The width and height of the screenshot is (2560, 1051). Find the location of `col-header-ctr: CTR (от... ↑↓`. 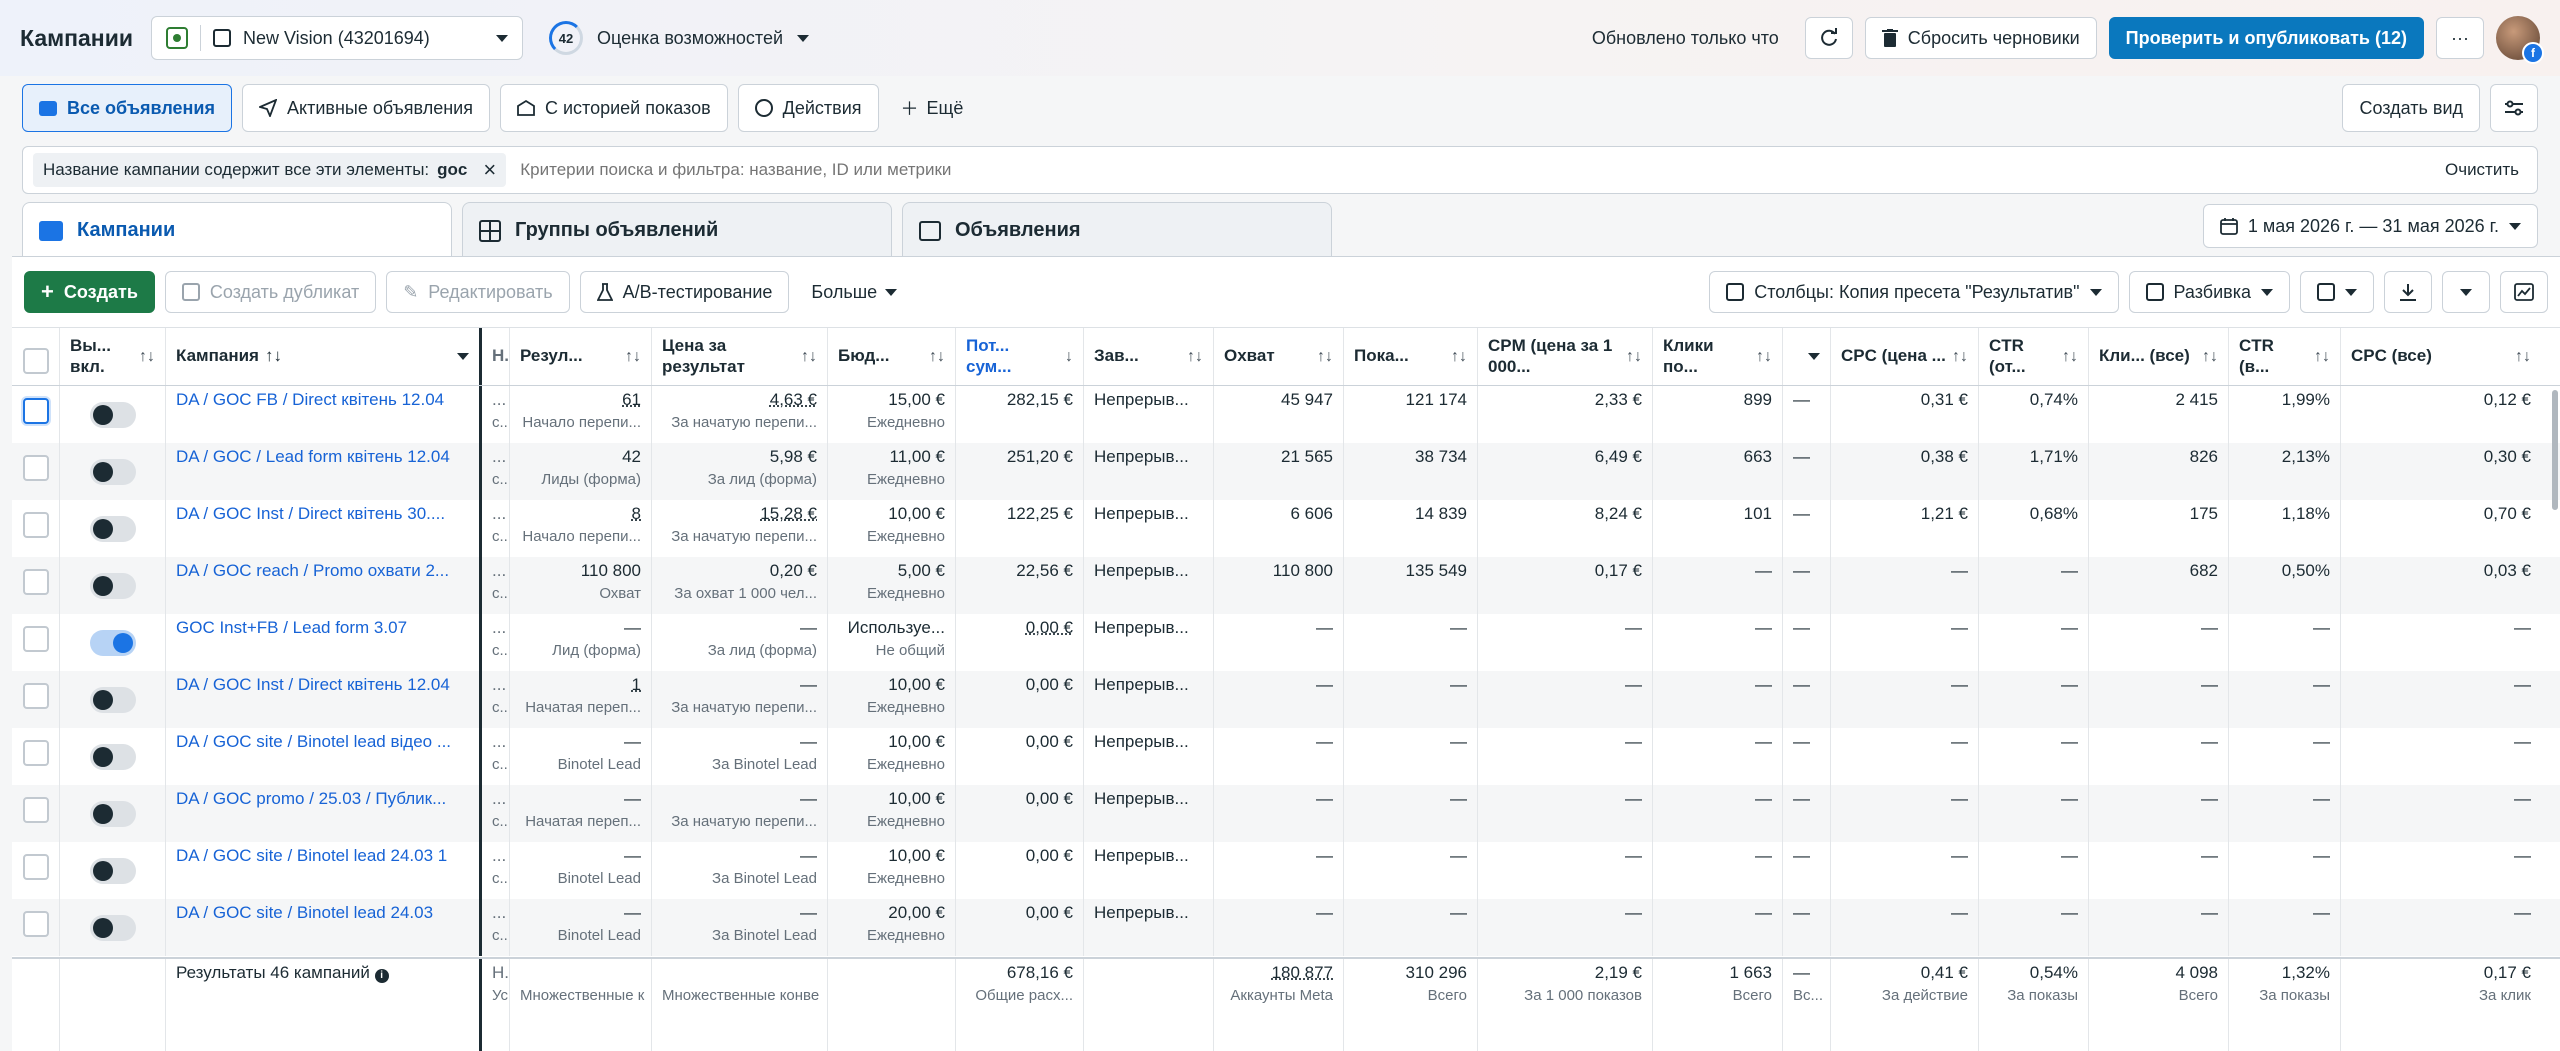

col-header-ctr: CTR (от... ↑↓ is located at coordinates (2034, 356).